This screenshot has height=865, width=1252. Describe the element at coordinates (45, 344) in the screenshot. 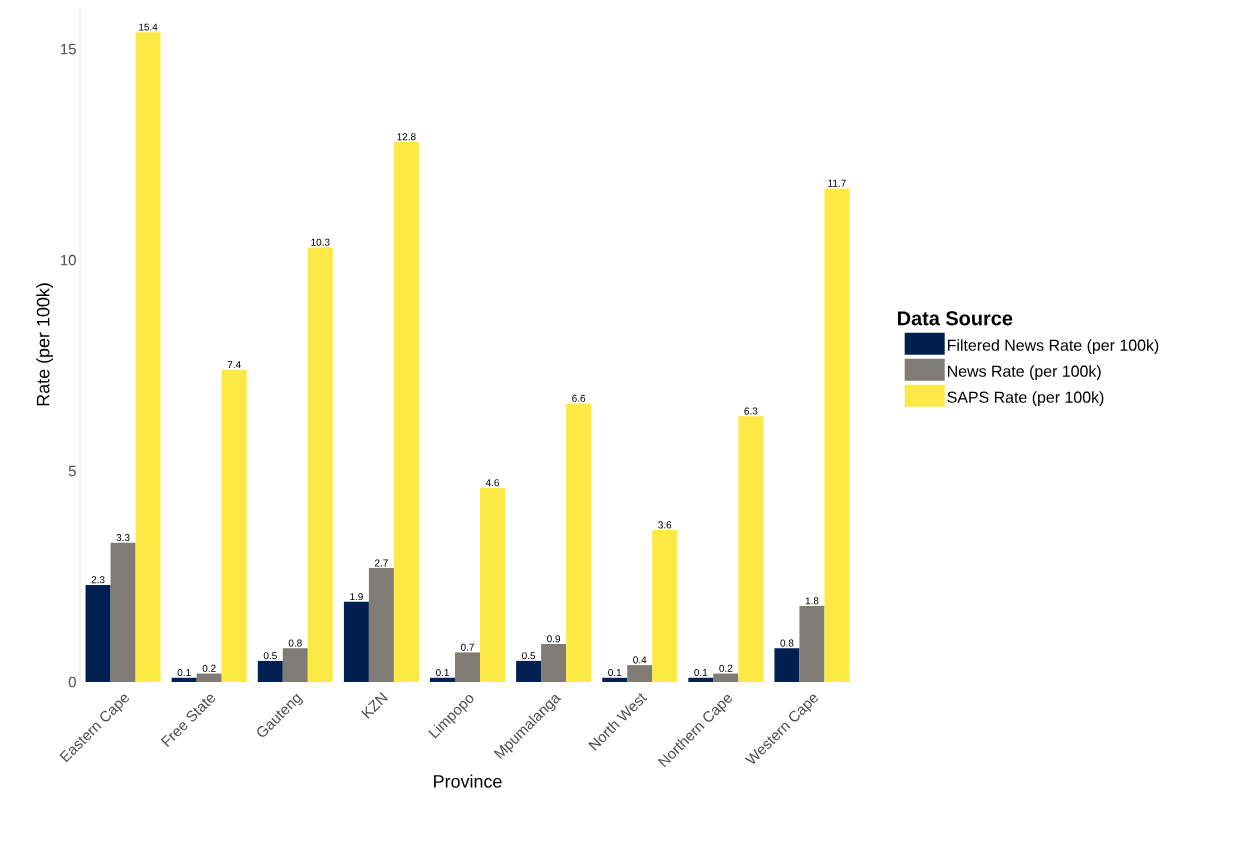

I see `y-axis-title: Rate (per 100k)` at that location.